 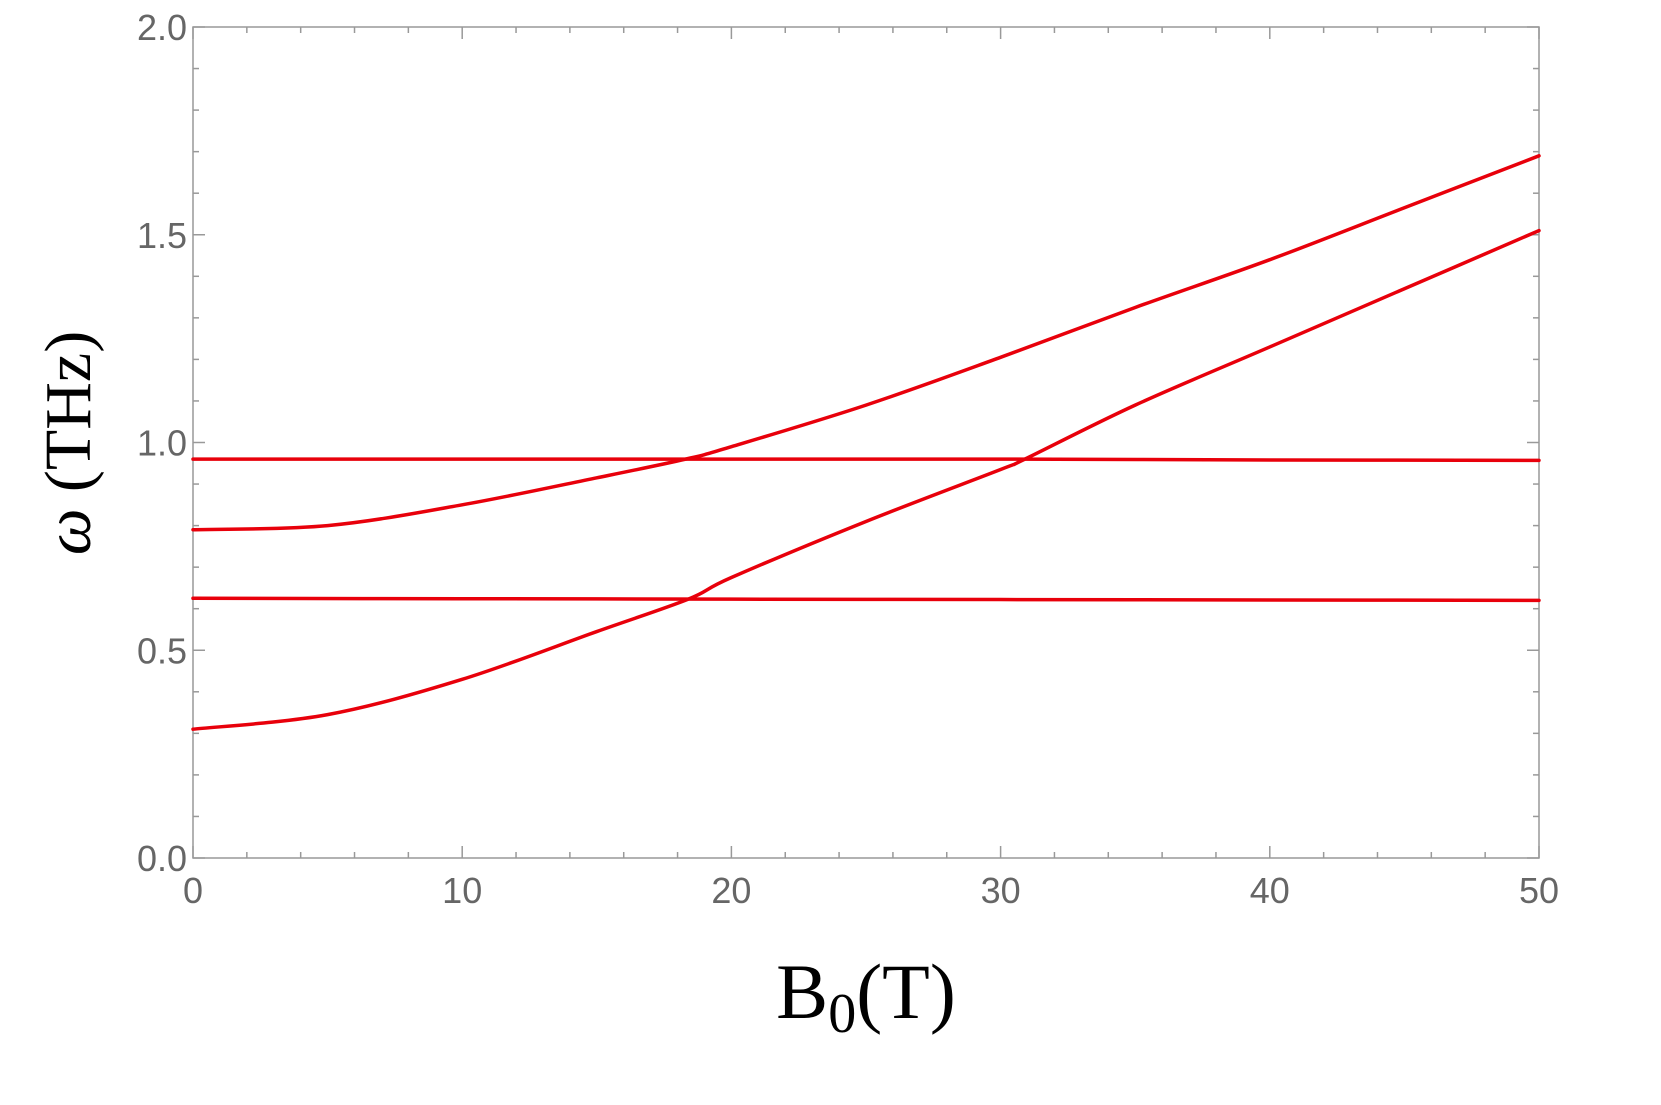 I want to click on x-tick-label: 0, so click(x=193, y=890).